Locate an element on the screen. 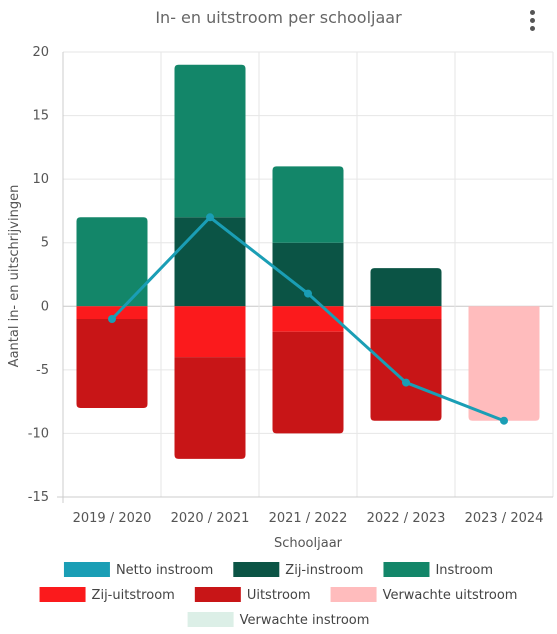 This screenshot has width=557, height=634. legend-label: Zij-instroom is located at coordinates (324, 570).